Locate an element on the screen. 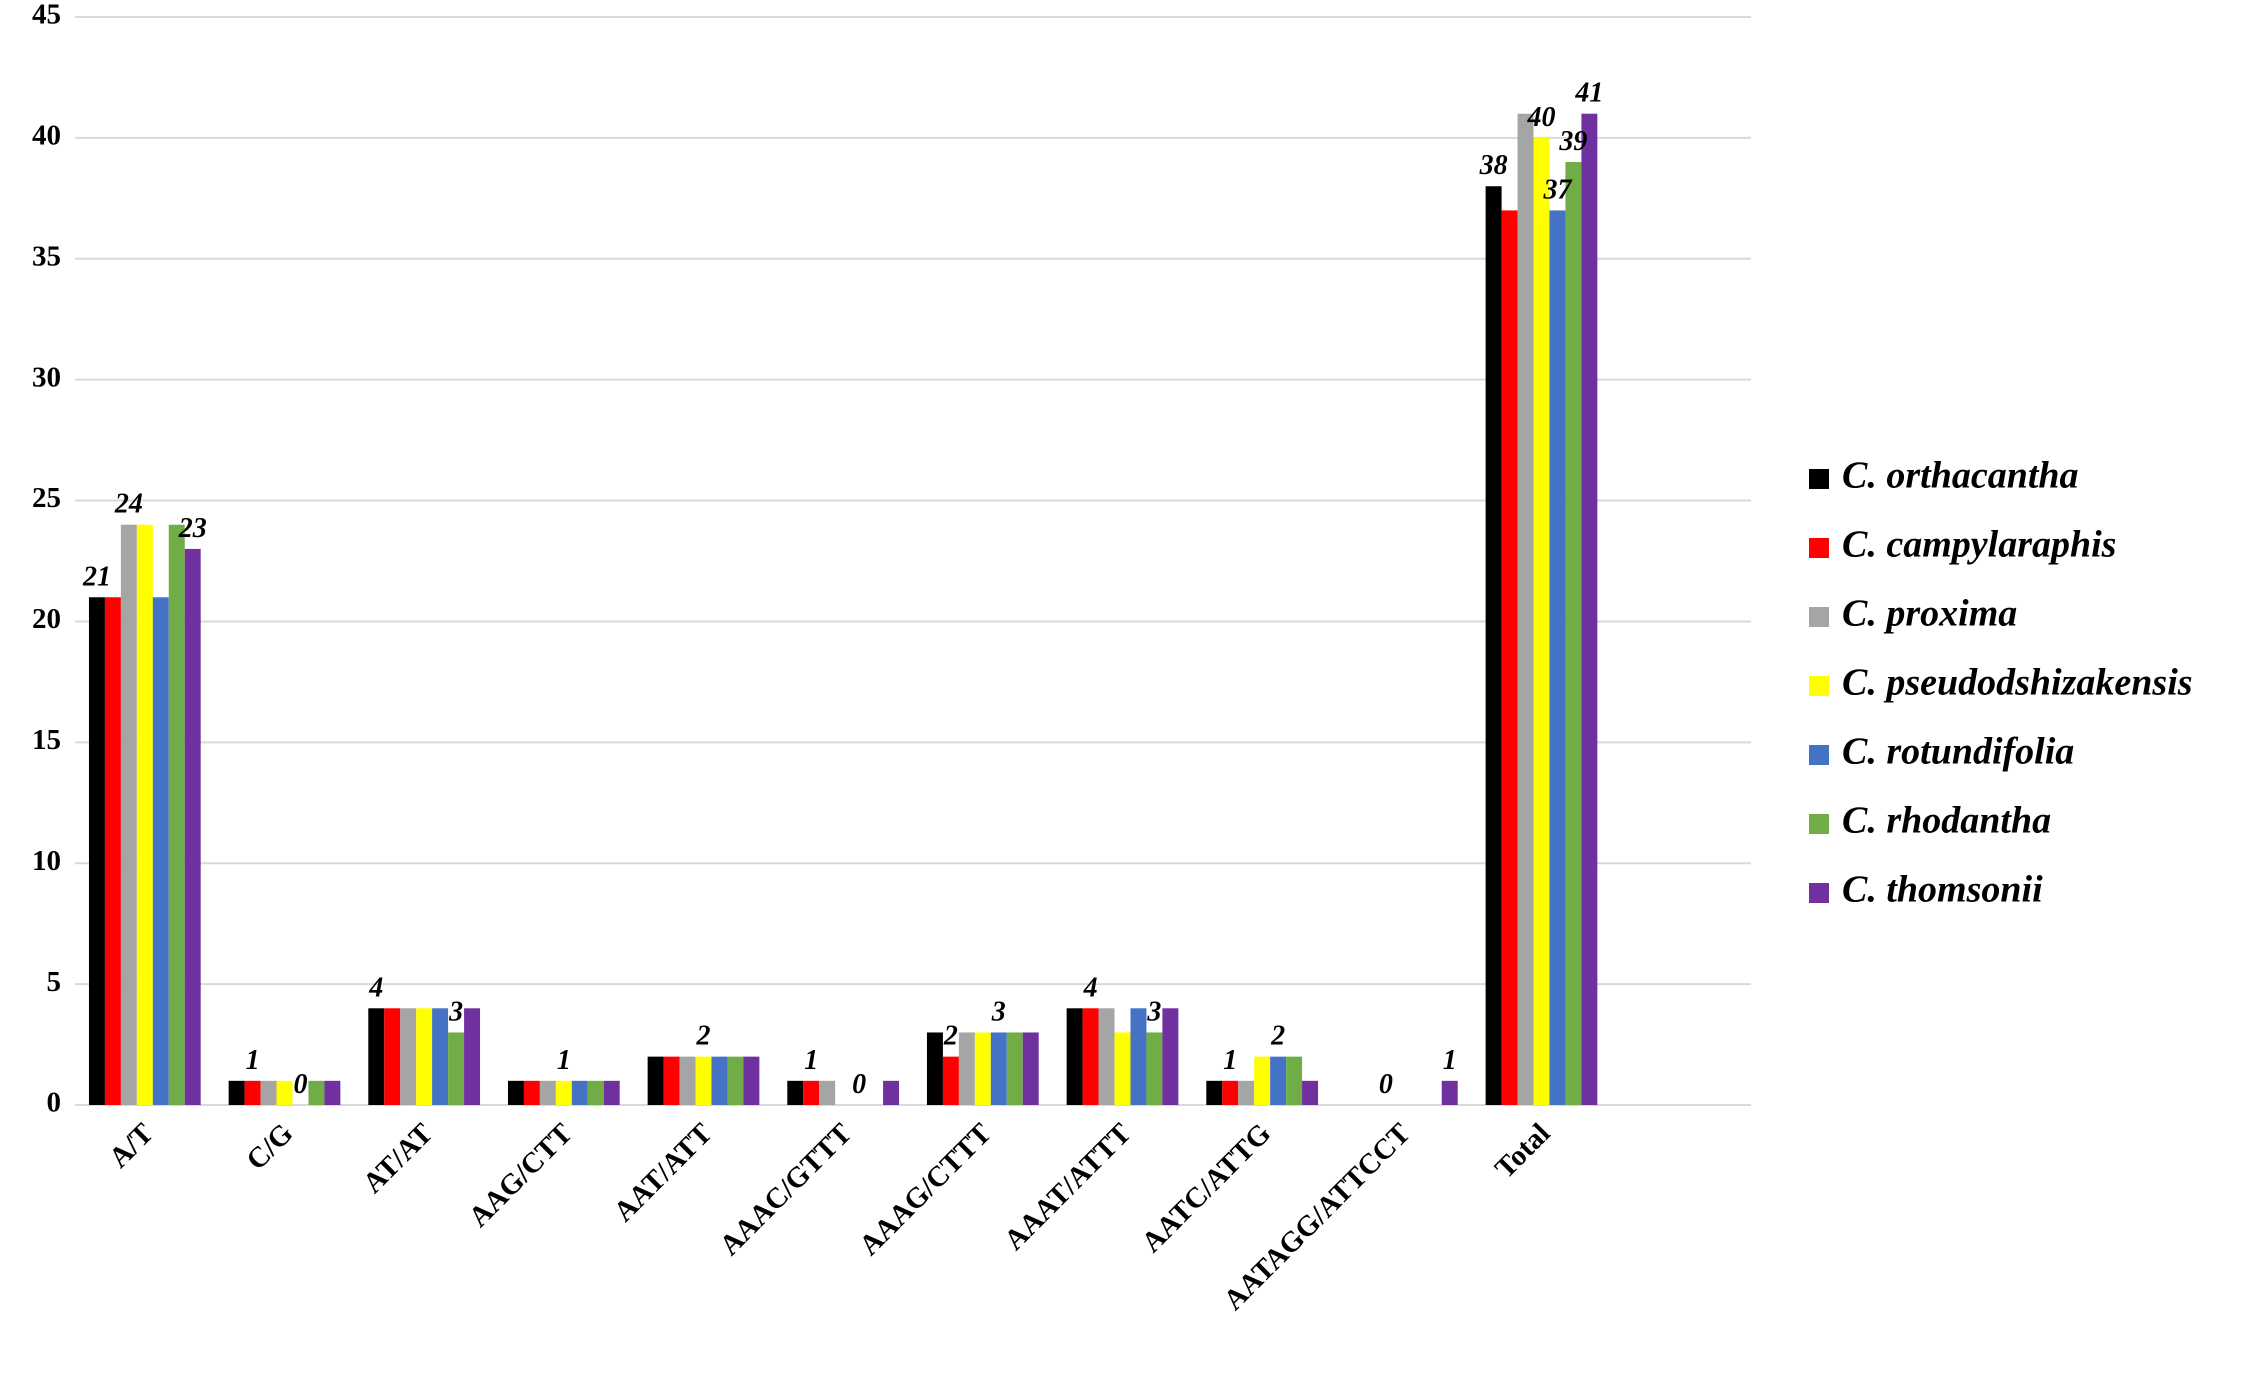  x-tick-label: A/T is located at coordinates (131, 1145).